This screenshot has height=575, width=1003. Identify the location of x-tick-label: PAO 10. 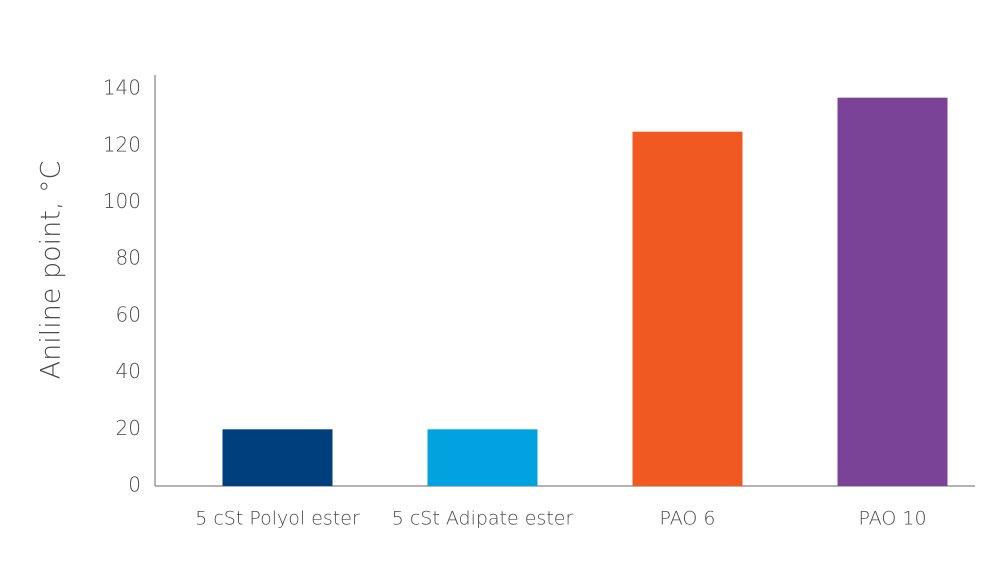
(892, 519).